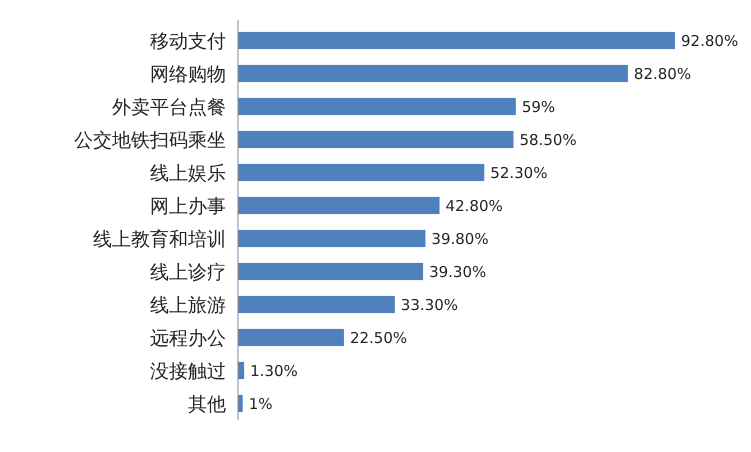 The image size is (751, 452). What do you see at coordinates (274, 371) in the screenshot?
I see `data-label: 1.30%` at bounding box center [274, 371].